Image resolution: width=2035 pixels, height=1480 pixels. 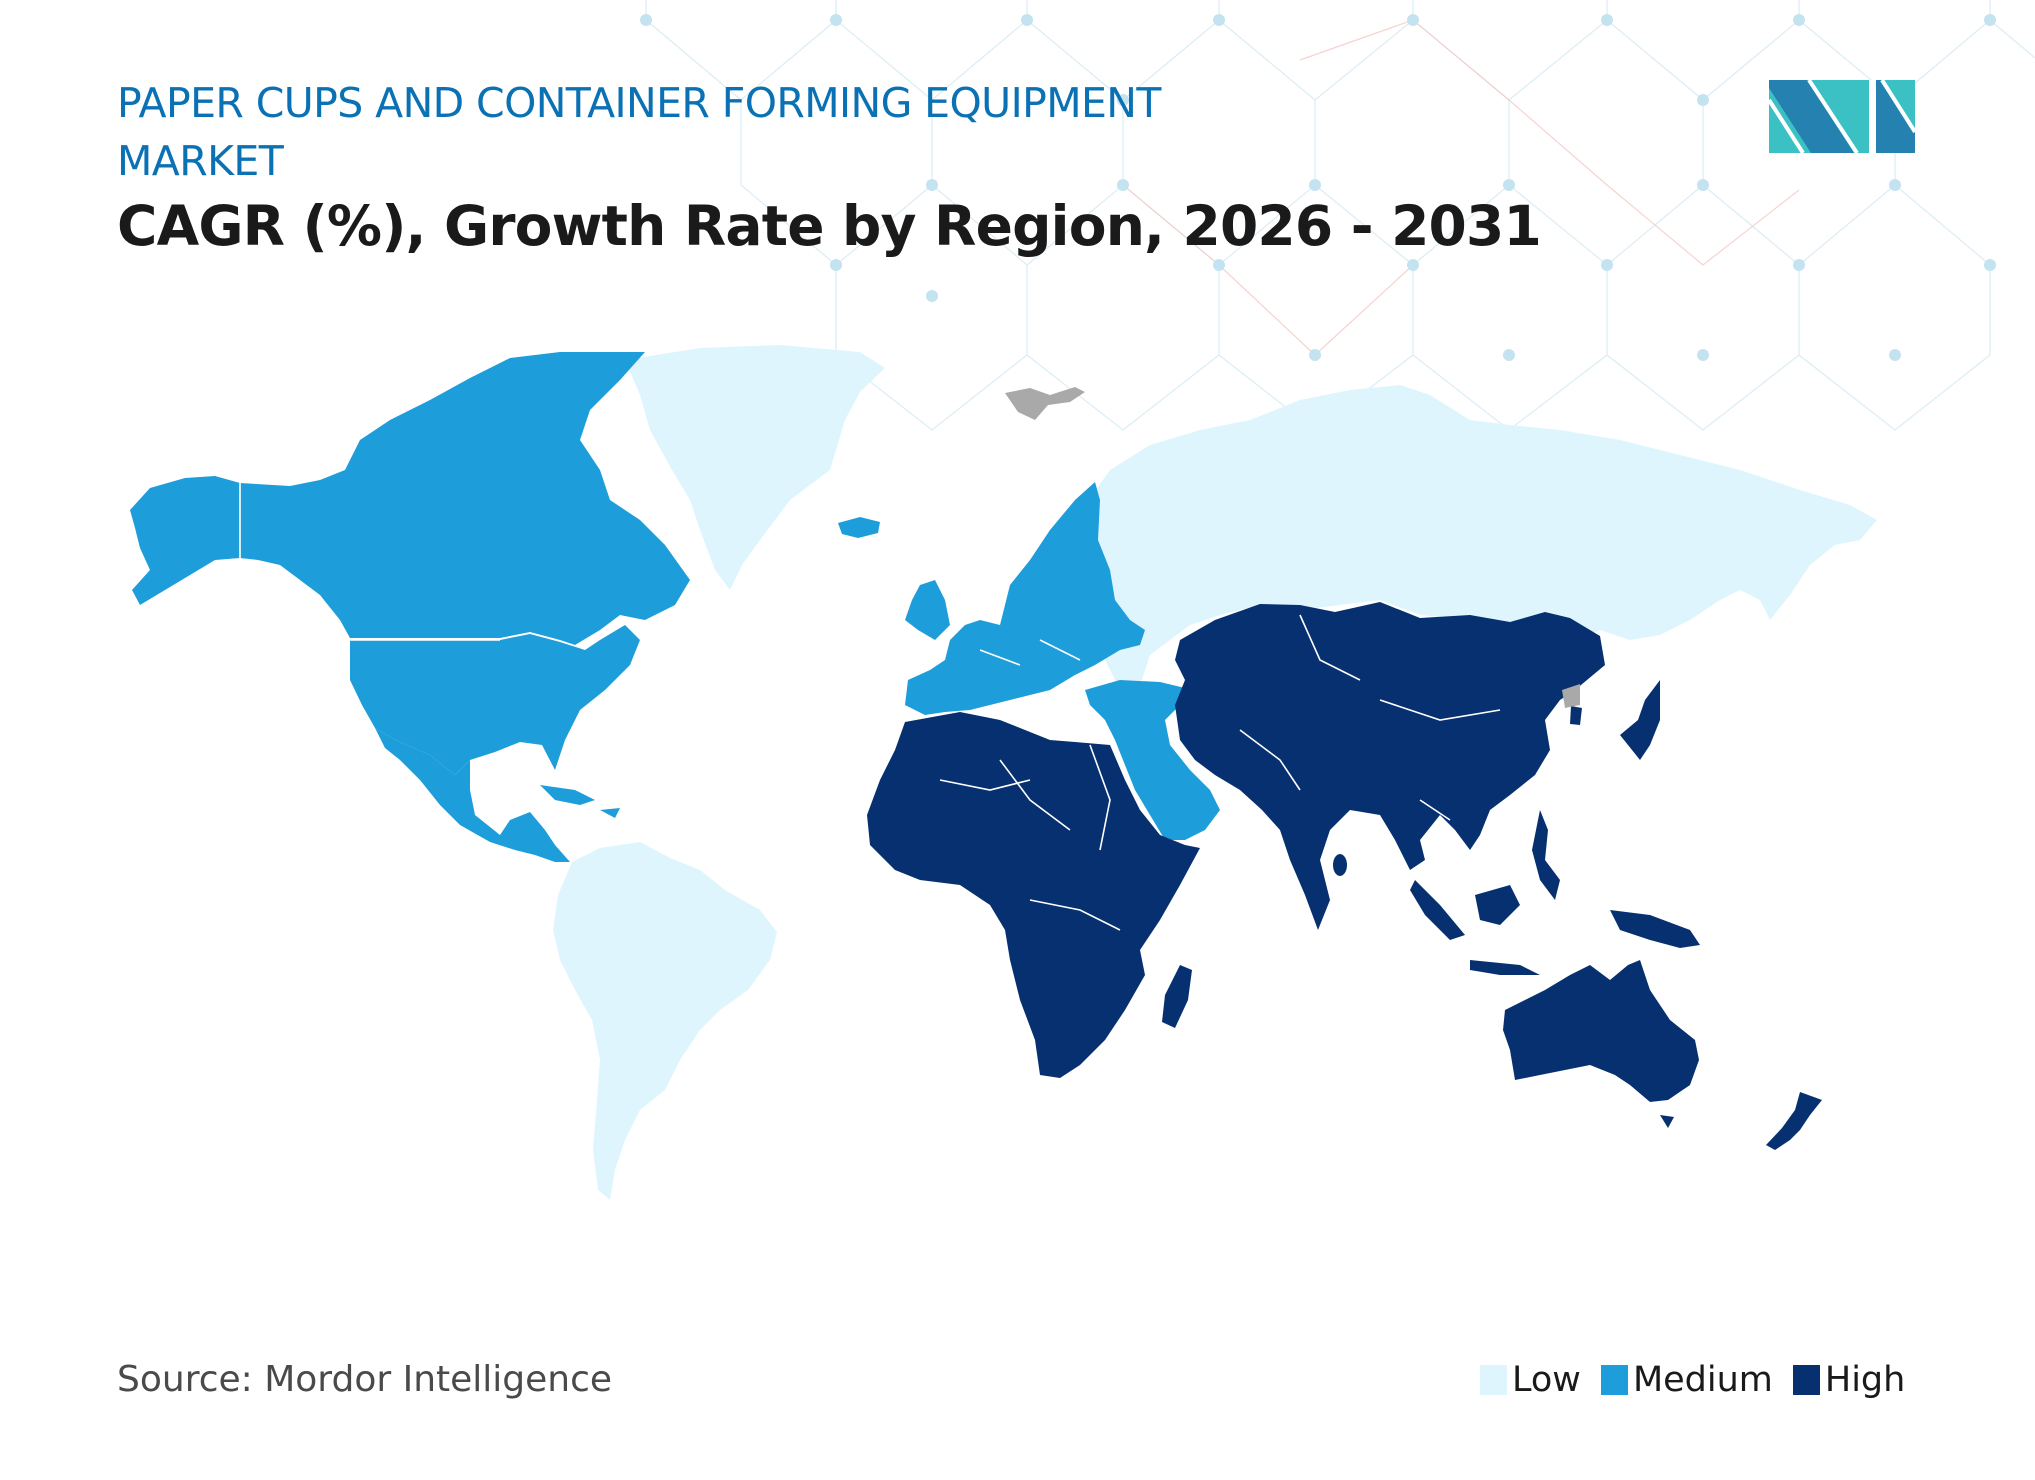 I want to click on legend-item-medium: Medium, so click(x=1686, y=1380).